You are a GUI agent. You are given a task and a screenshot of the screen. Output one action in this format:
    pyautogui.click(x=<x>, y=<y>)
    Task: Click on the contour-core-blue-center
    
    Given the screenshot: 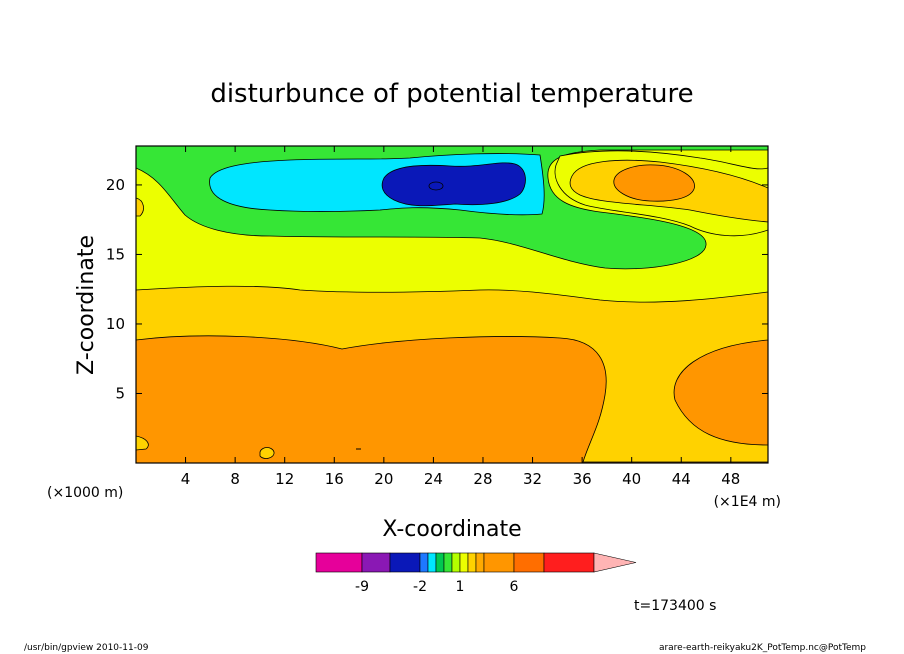 What is the action you would take?
    pyautogui.click(x=436, y=186)
    